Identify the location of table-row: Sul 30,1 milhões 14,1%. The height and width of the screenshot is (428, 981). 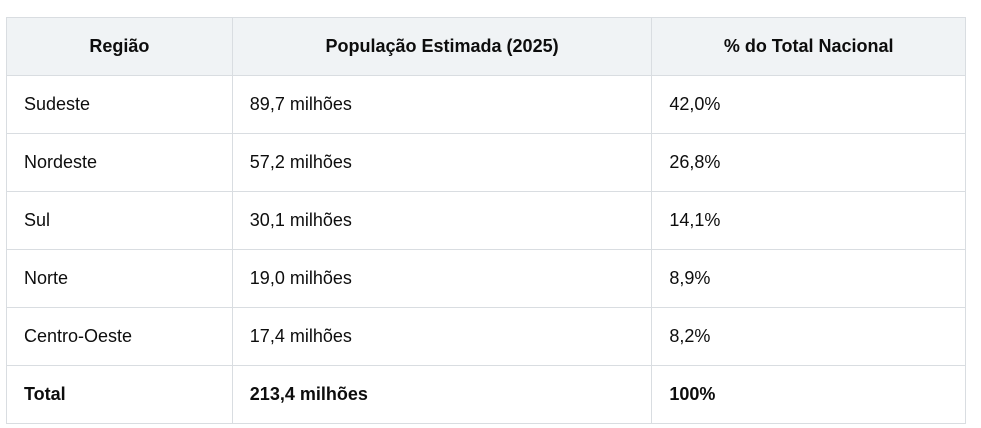
(486, 220).